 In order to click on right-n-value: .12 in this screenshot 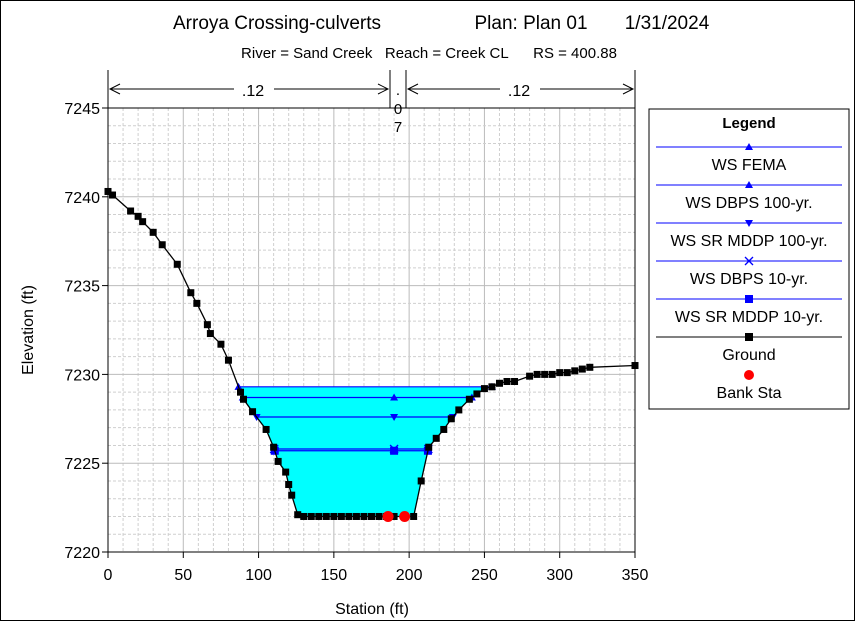, I will do `click(519, 91)`.